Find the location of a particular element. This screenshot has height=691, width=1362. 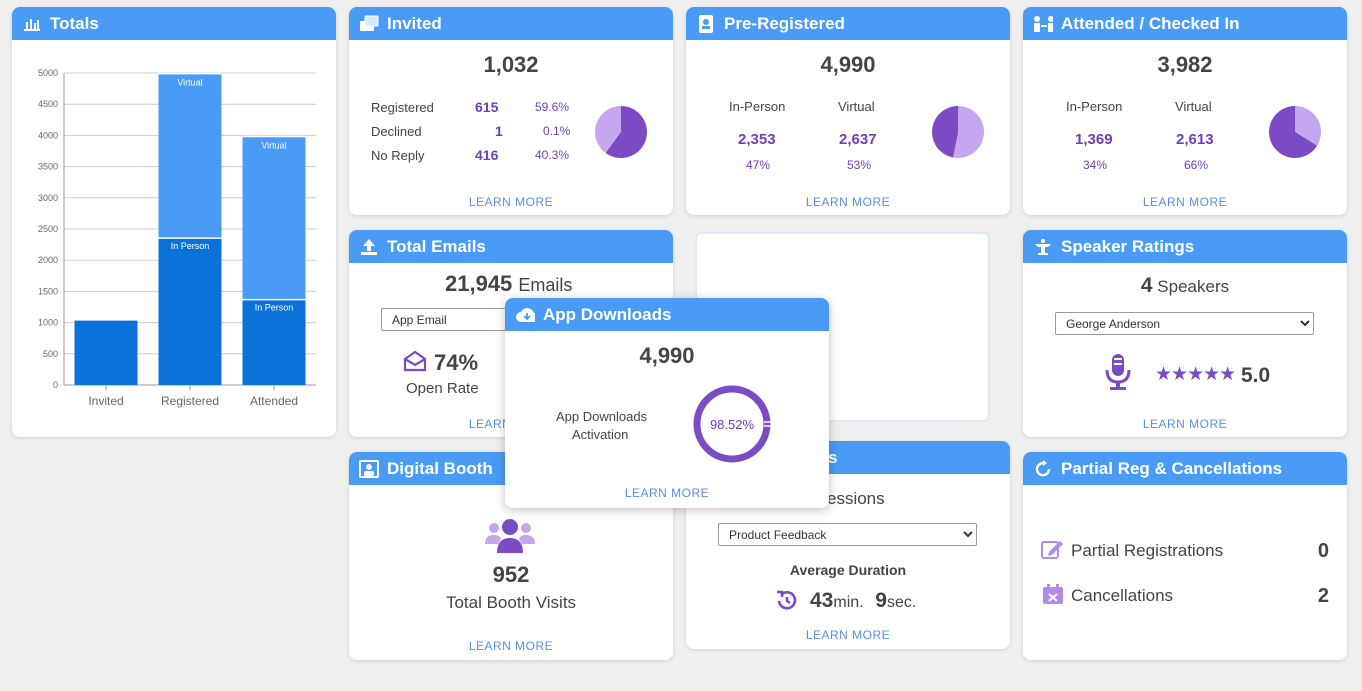

invited-total: 1,032 is located at coordinates (511, 64).